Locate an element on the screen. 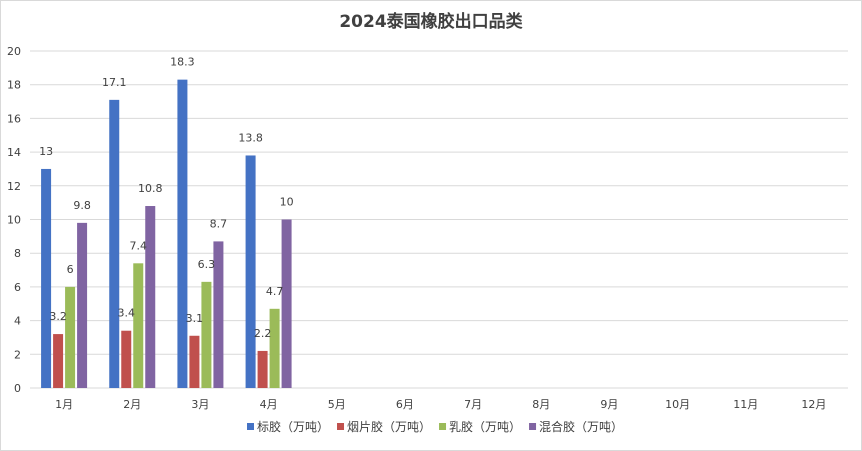 This screenshot has width=862, height=451. y-tick-label: 0 is located at coordinates (17, 388).